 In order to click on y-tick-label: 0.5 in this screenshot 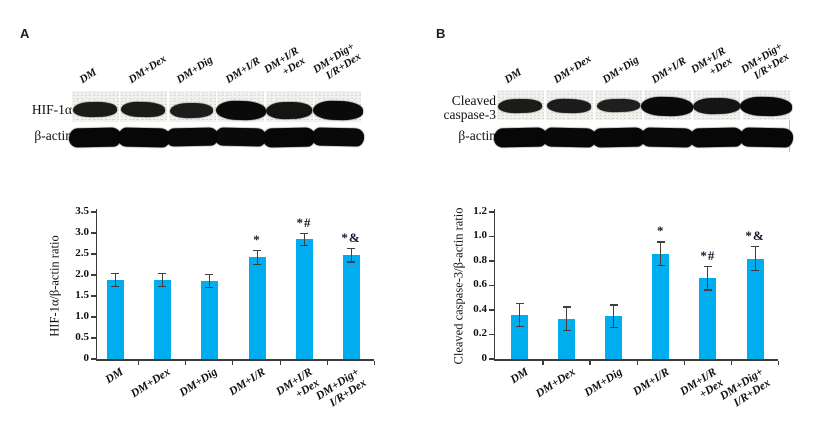, I will do `click(82, 336)`.